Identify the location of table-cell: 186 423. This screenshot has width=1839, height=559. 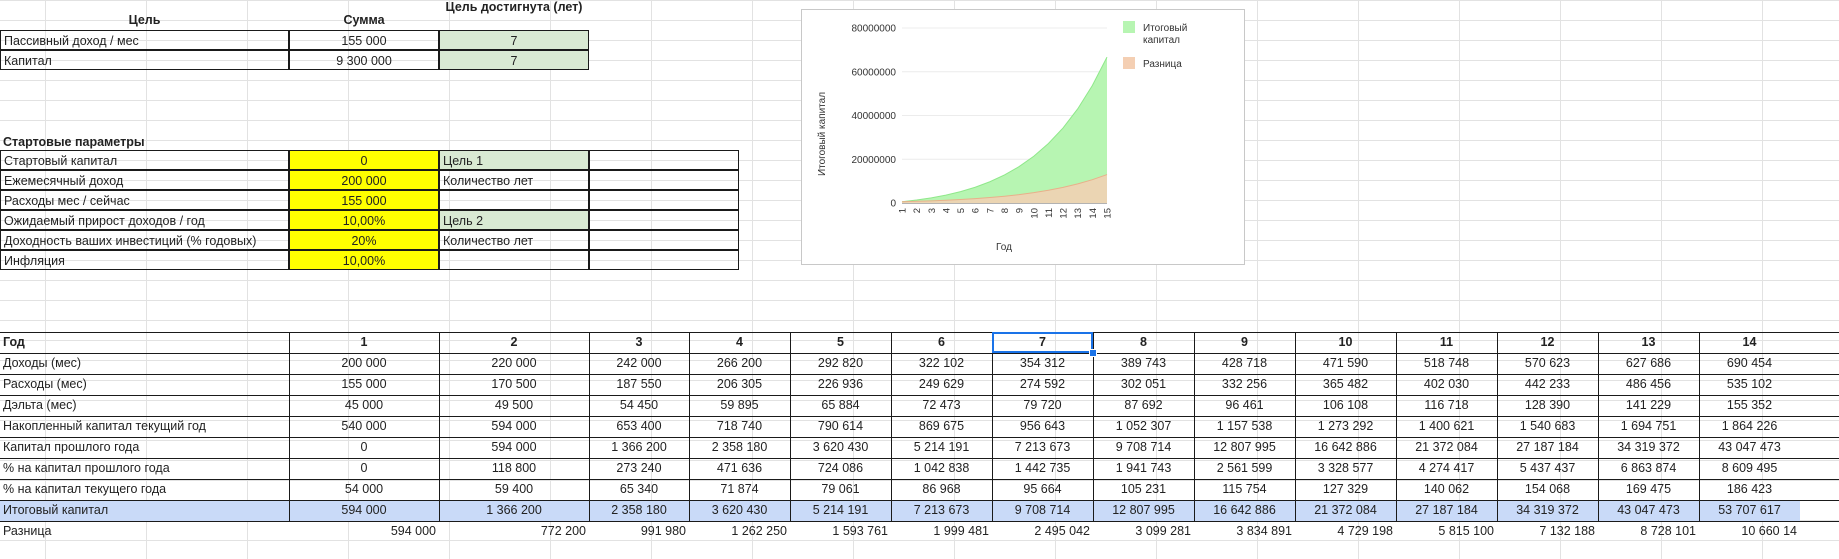
(1749, 489).